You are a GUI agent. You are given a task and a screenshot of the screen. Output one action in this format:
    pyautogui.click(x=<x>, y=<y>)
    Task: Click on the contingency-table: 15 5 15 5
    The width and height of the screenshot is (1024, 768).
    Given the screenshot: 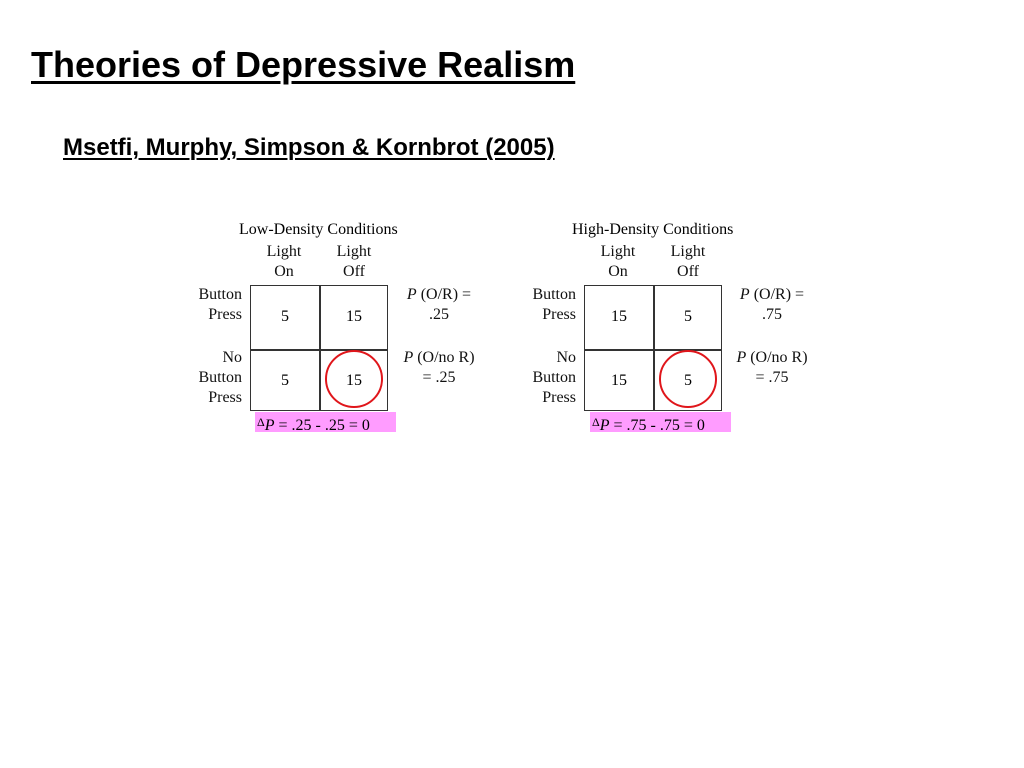 What is the action you would take?
    pyautogui.click(x=653, y=348)
    